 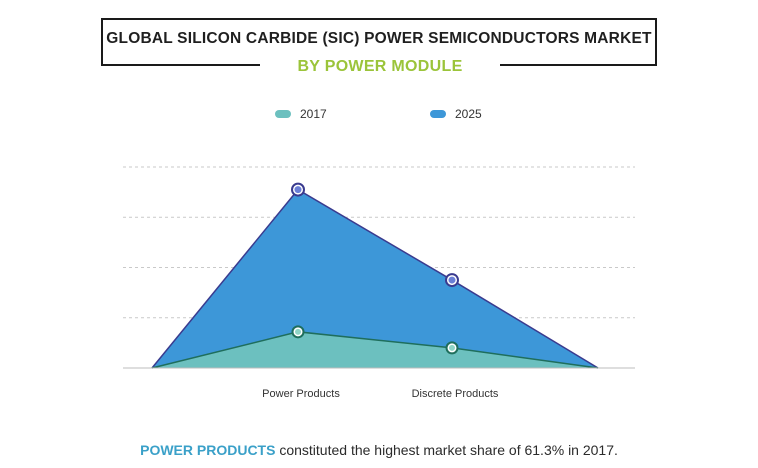 I want to click on legend-item-2025: 2025, so click(x=456, y=114).